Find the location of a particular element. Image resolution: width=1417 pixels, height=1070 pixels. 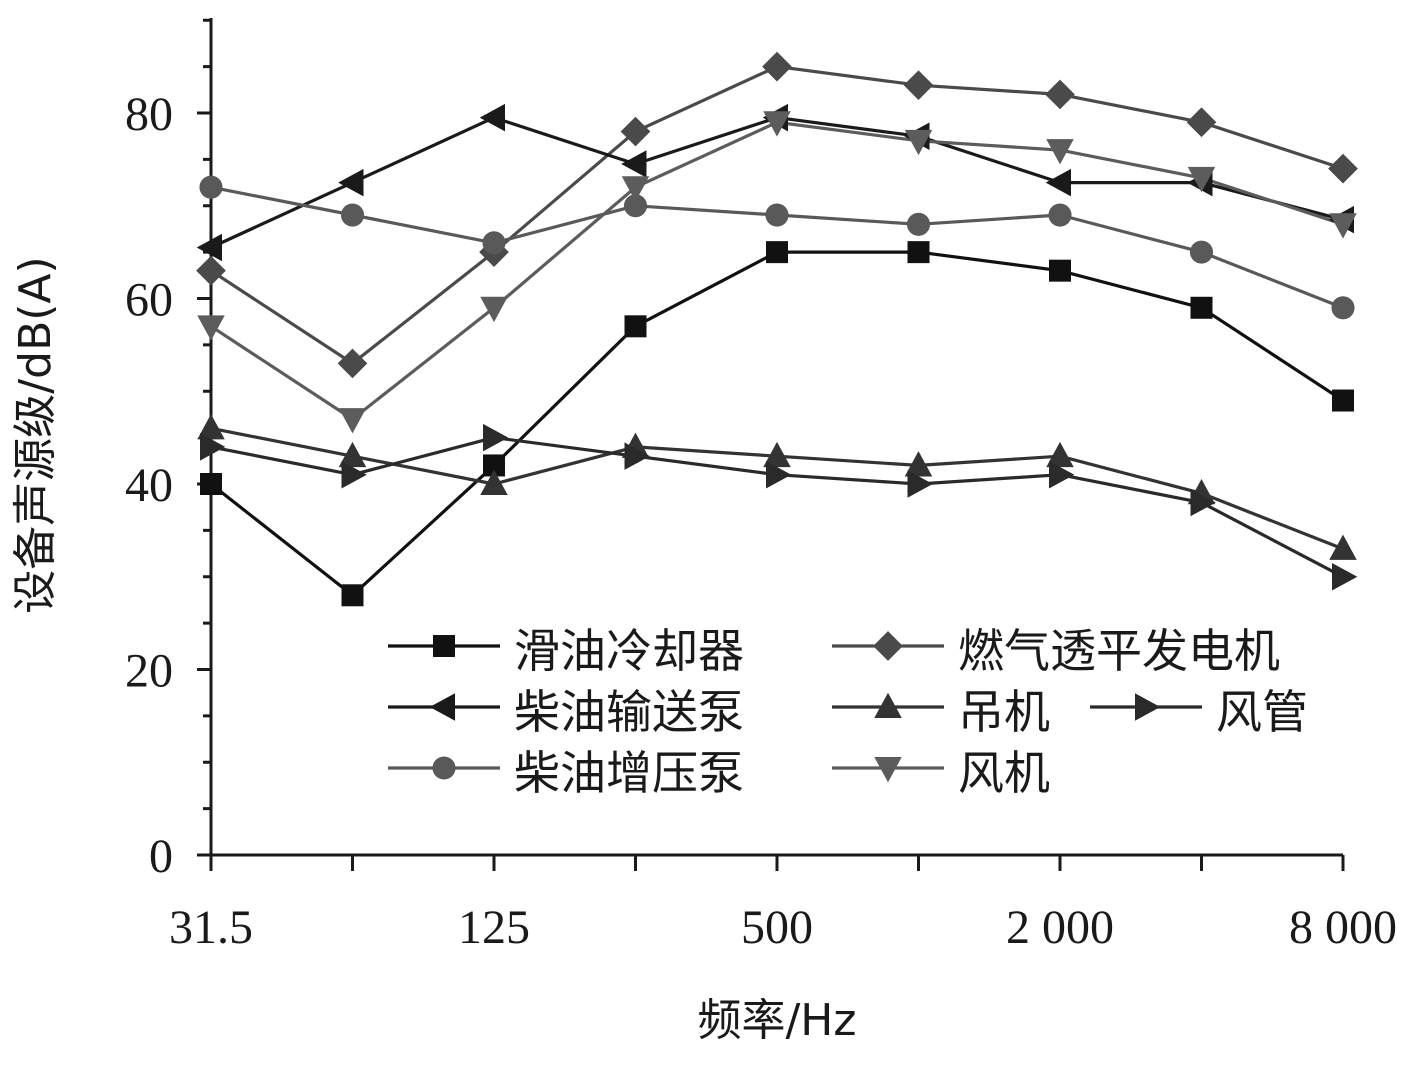

y-tick-label: 80 is located at coordinates (149, 114).